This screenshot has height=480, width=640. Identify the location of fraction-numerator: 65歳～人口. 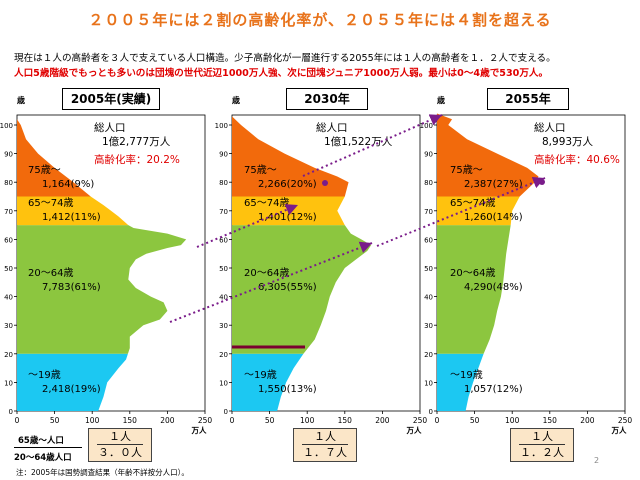
(41, 441).